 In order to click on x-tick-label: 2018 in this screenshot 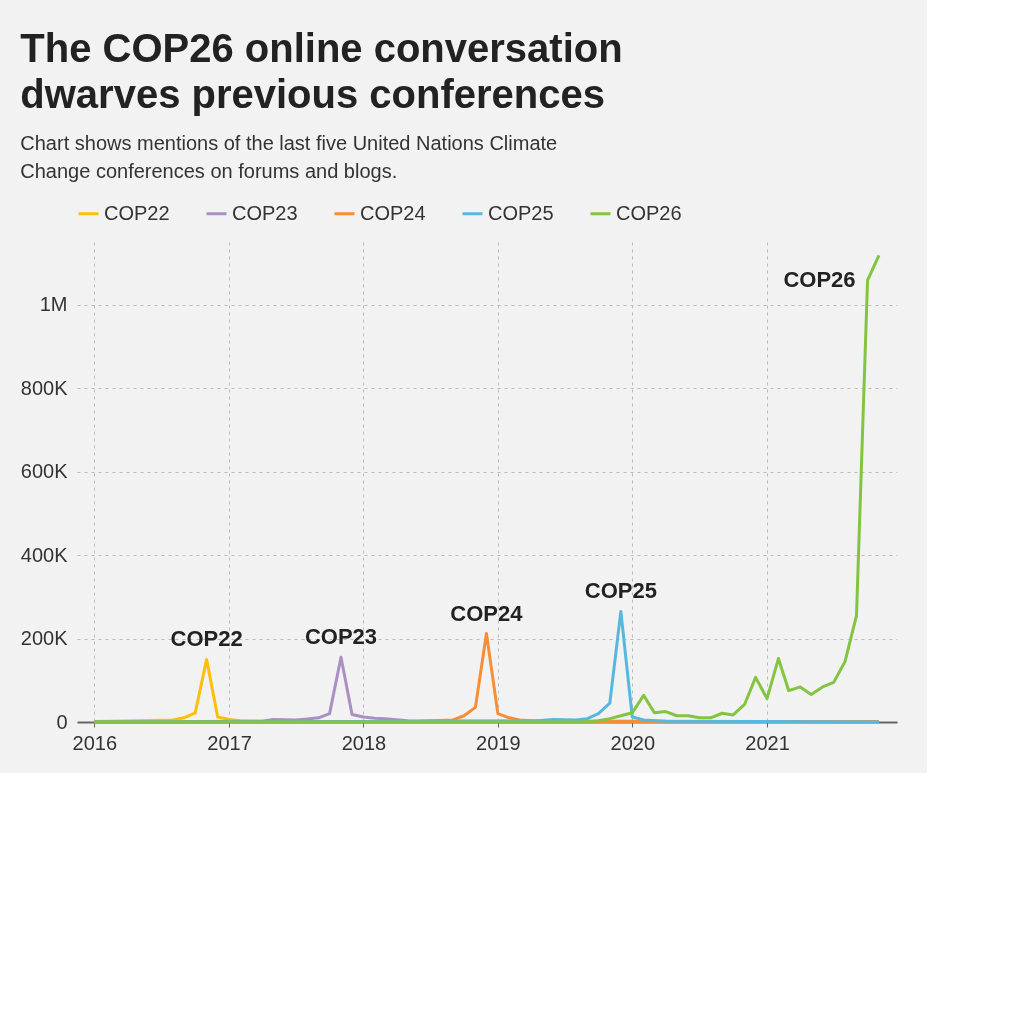, I will do `click(364, 742)`.